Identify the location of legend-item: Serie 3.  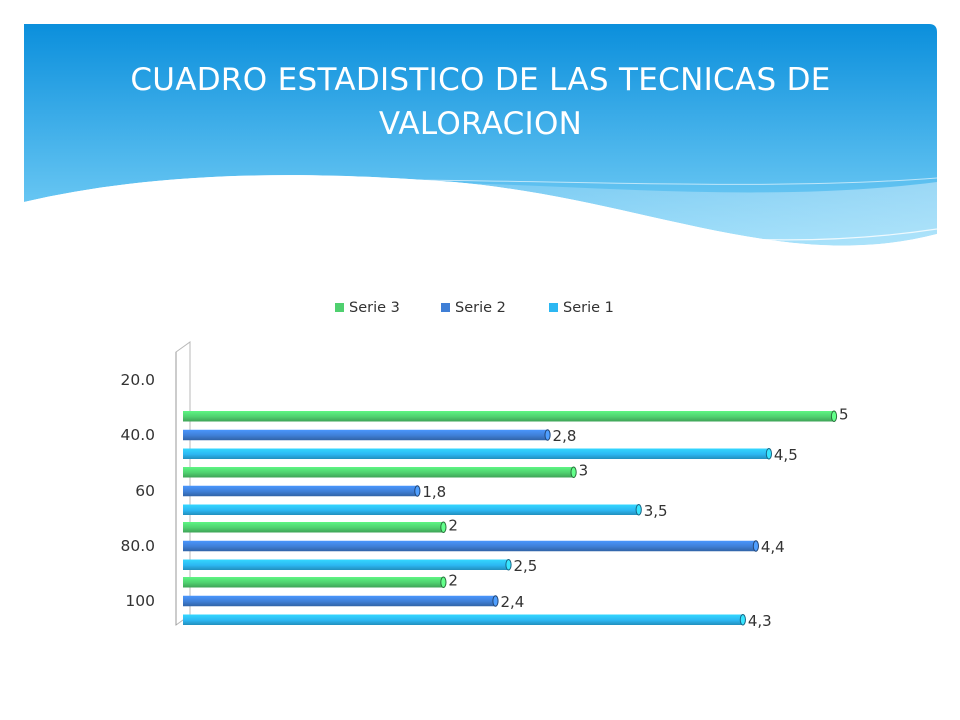
(367, 308).